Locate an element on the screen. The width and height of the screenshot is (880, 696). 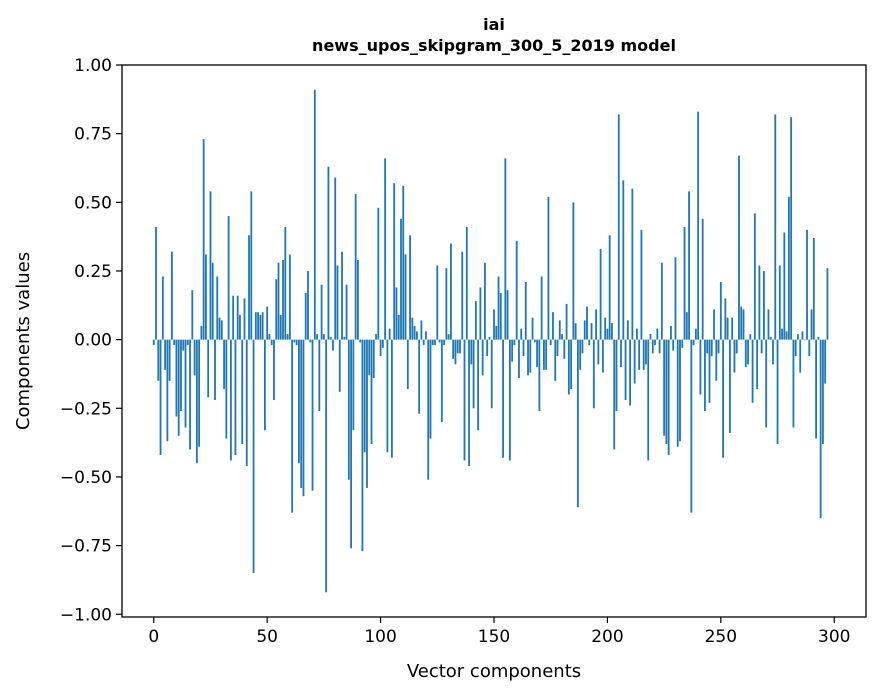
y-tick-label: −1.00 is located at coordinates (86, 615).